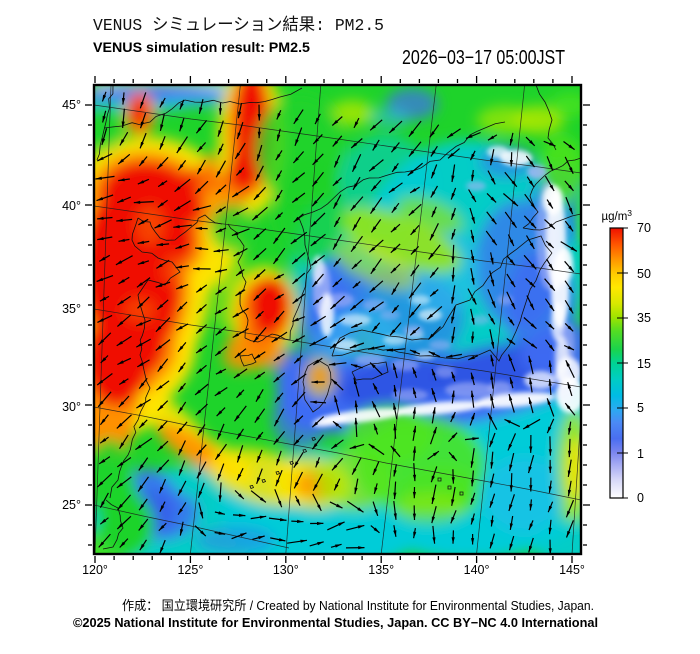  I want to click on svg-text: 50, so click(644, 274).